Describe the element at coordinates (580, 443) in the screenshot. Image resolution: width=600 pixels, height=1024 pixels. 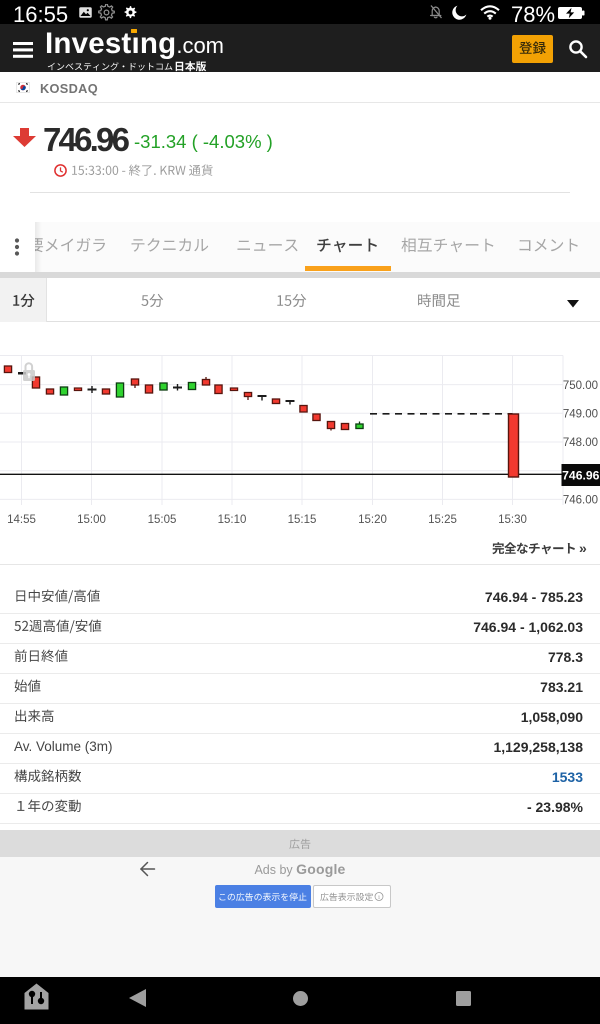
I see `svg-text: 748.00` at that location.